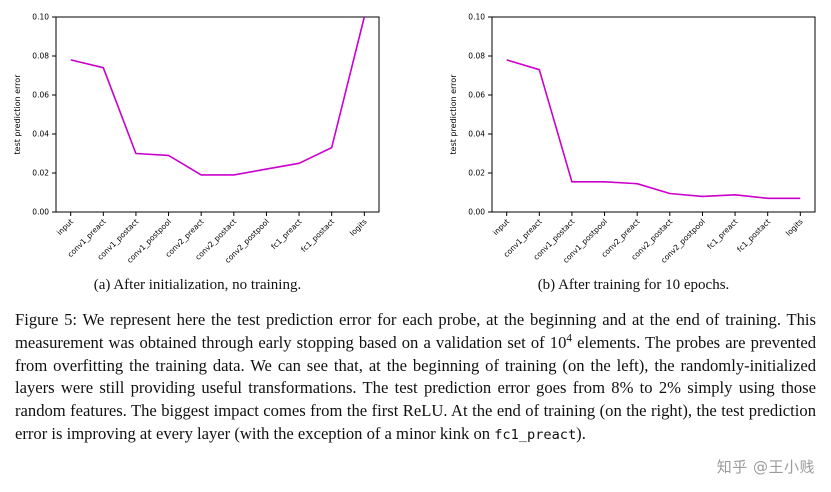 The image size is (831, 492). I want to click on subcaption-a: (a) After initialization, no training., so click(197, 285).